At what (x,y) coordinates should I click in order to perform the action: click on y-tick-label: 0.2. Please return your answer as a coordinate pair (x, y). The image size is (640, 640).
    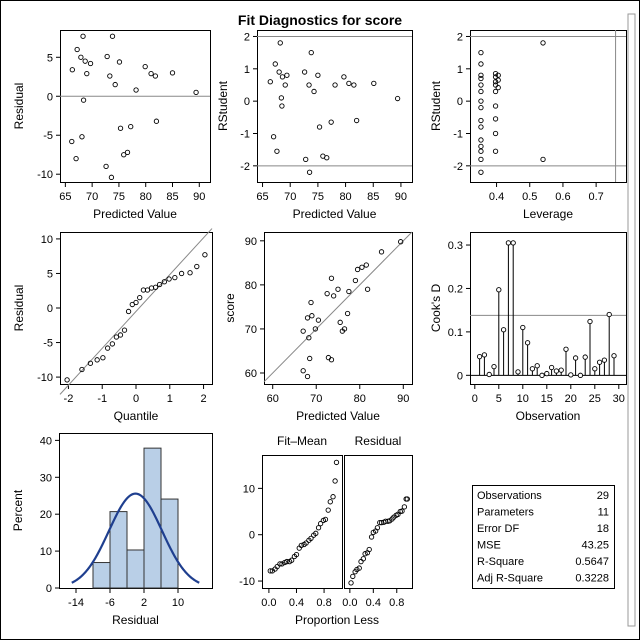
    Looking at the image, I should click on (455, 289).